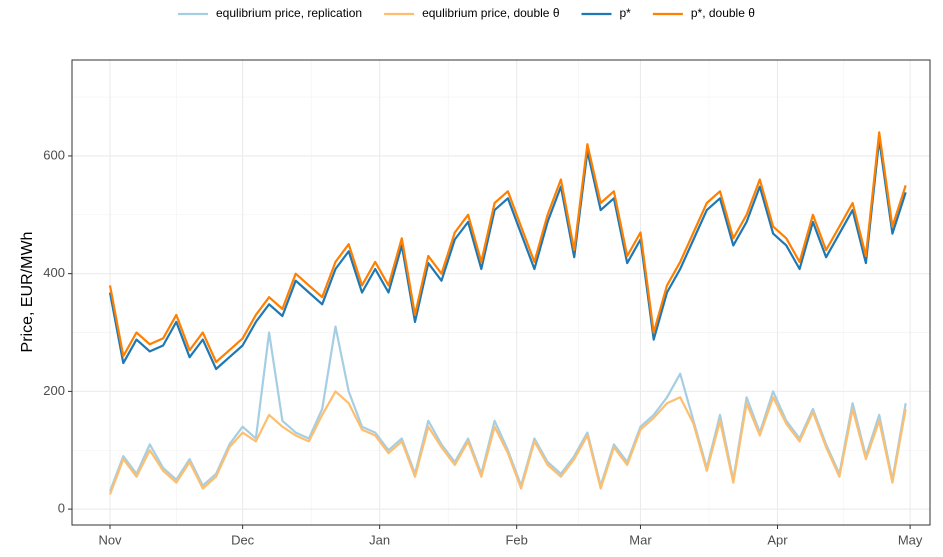  I want to click on x-tick-label: May, so click(910, 539).